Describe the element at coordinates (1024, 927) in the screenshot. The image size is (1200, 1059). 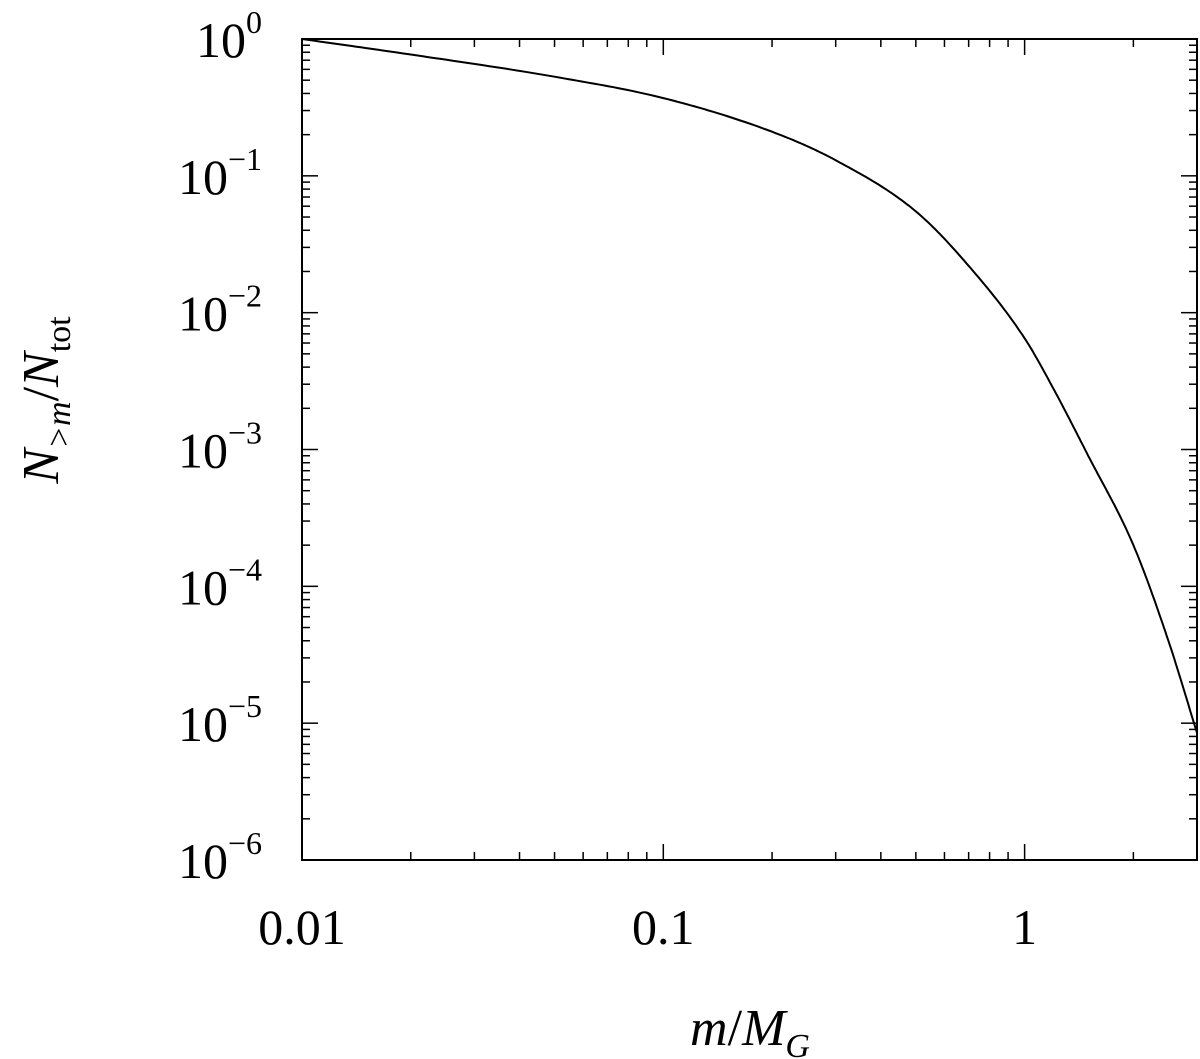
I see `x-tick-label: 1` at that location.